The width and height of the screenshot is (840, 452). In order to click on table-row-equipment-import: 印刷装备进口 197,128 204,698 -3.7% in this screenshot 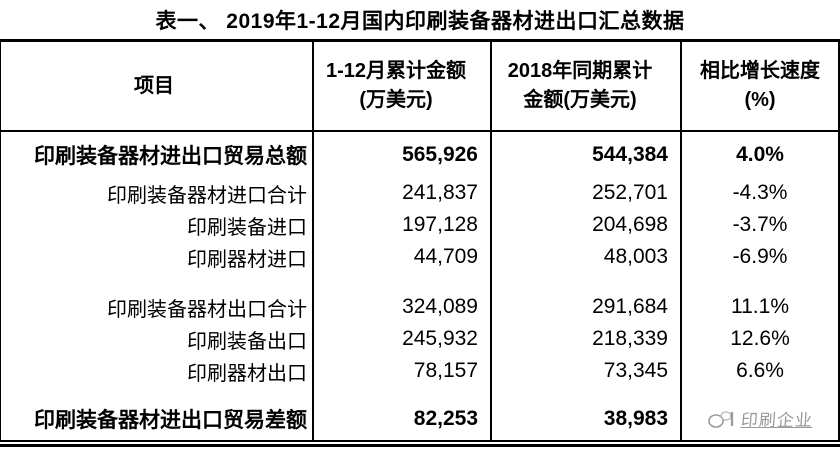, I will do `click(419, 225)`.